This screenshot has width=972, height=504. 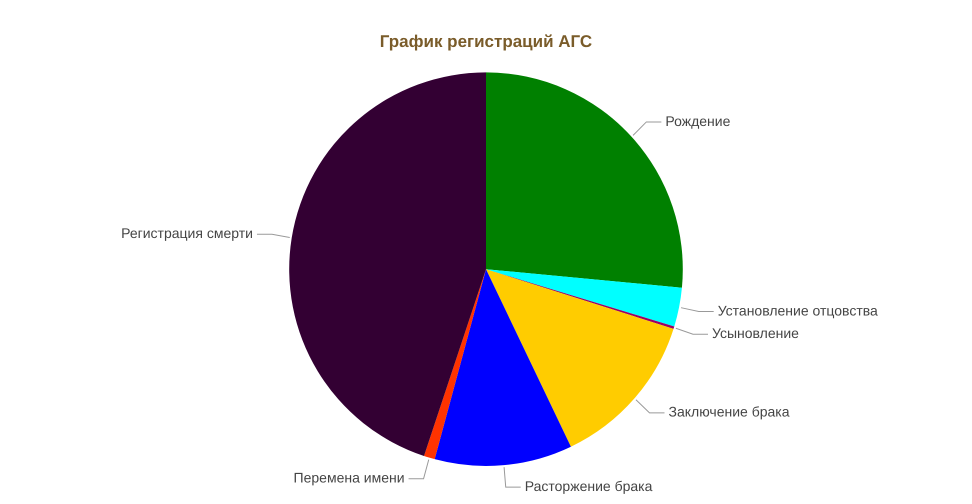 What do you see at coordinates (698, 120) in the screenshot?
I see `slice-label: Рождение` at bounding box center [698, 120].